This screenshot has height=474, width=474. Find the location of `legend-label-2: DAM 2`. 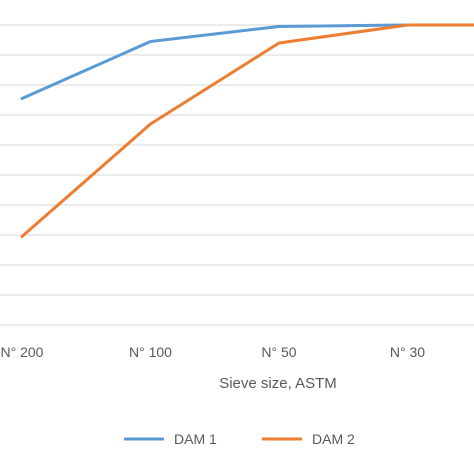

legend-label-2: DAM 2 is located at coordinates (333, 439).